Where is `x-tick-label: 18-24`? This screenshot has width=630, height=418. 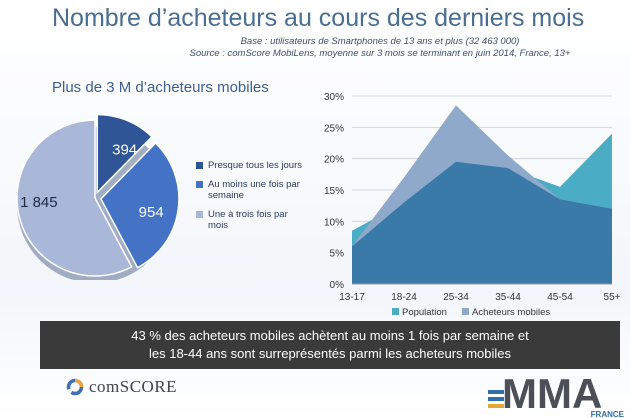 x-tick-label: 18-24 is located at coordinates (404, 297).